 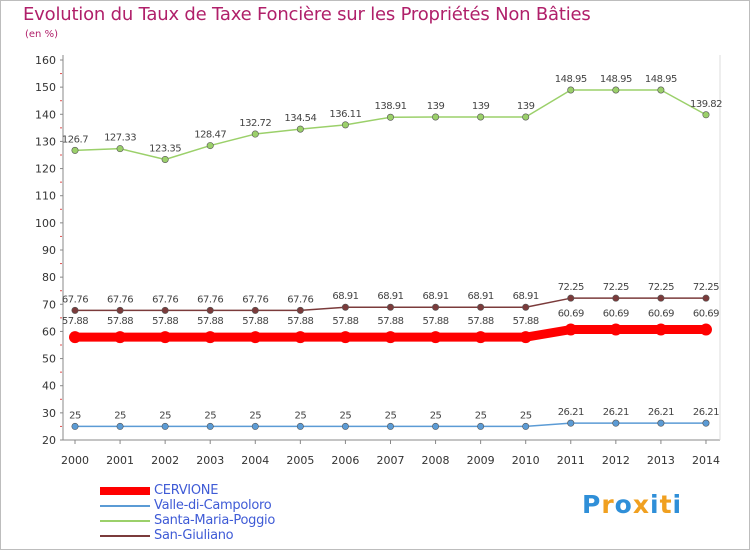 What do you see at coordinates (45, 196) in the screenshot?
I see `y-tick-label: 110` at bounding box center [45, 196].